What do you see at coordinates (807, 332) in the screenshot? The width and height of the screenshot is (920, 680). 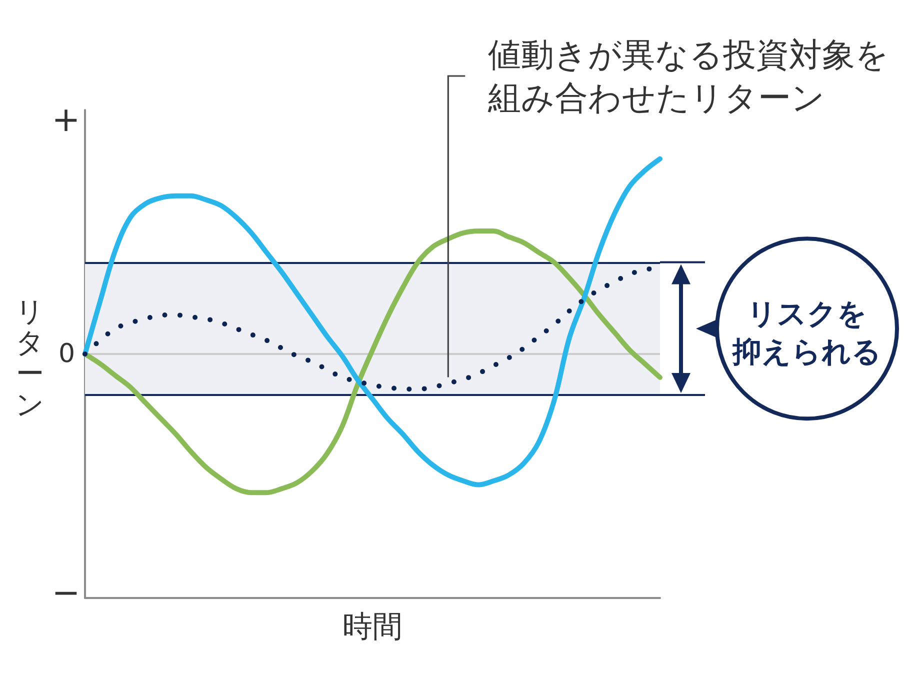 I see `band-label: リスクを抑えられる` at bounding box center [807, 332].